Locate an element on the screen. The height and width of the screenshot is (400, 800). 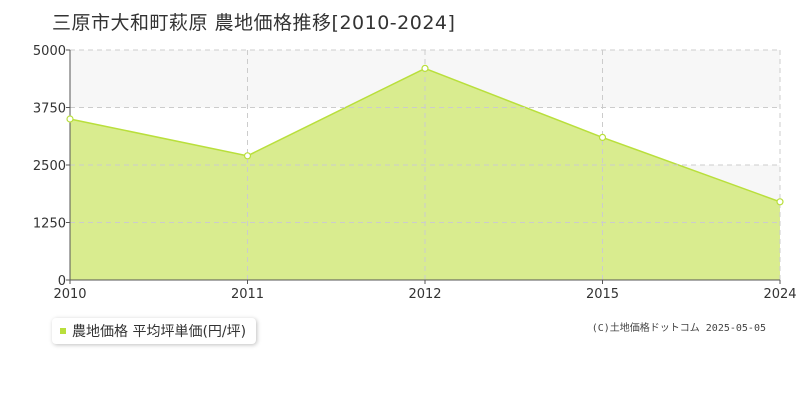
x-tick-label: 2011 is located at coordinates (247, 294).